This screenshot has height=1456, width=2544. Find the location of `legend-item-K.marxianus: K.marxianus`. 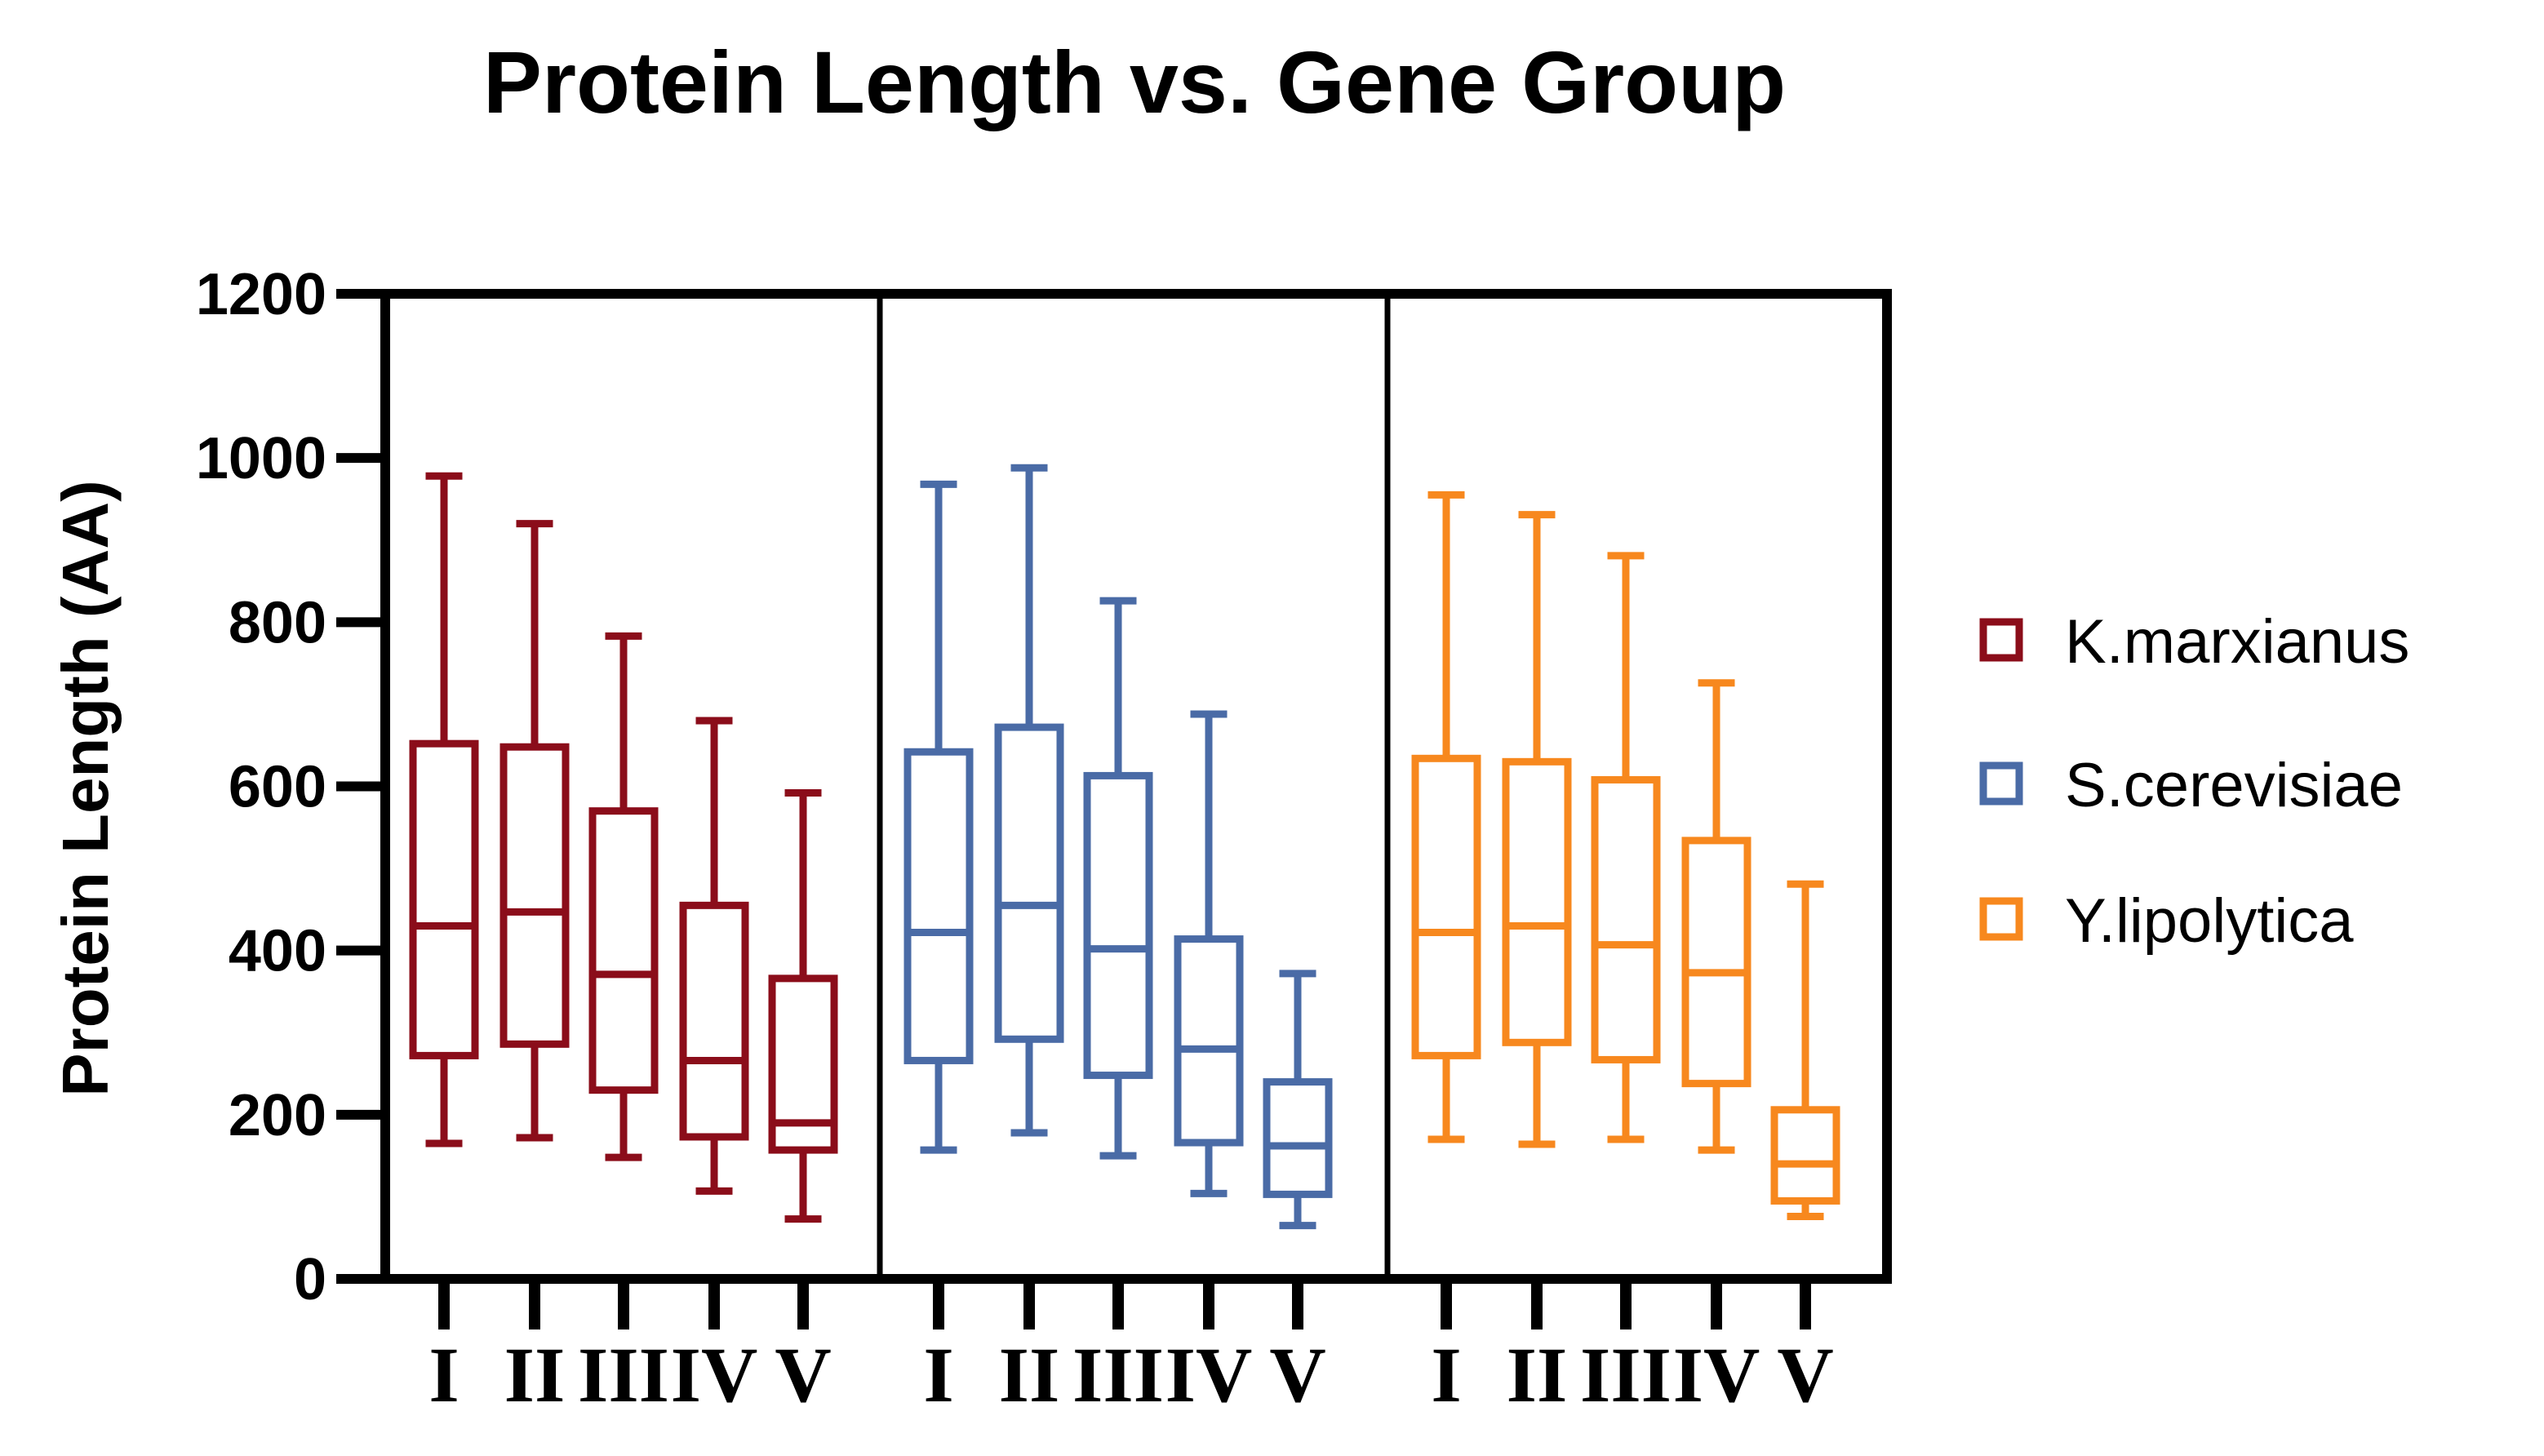

legend-item-K.marxianus: K.marxianus is located at coordinates (2194, 642).